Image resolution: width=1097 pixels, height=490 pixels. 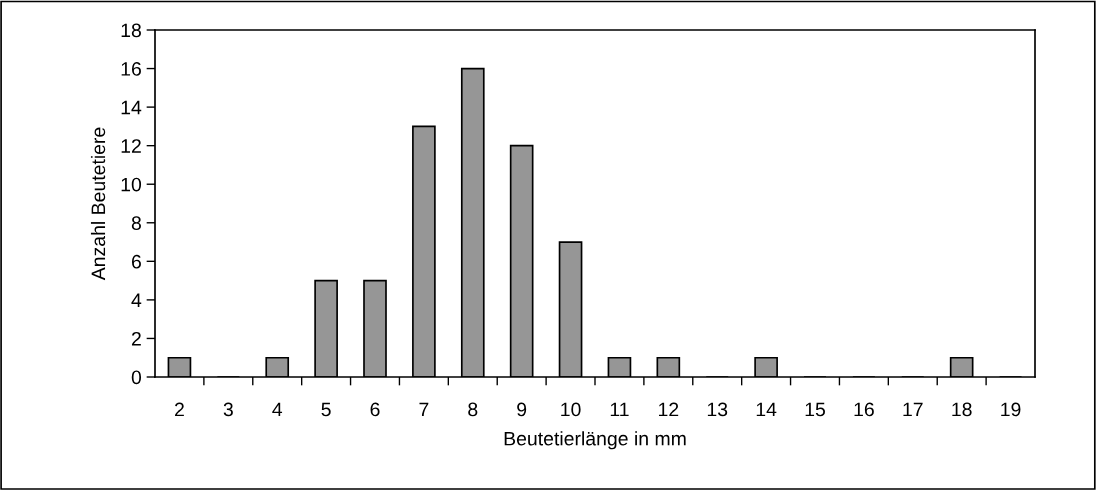 I want to click on x-tick-label: 5, so click(x=326, y=409).